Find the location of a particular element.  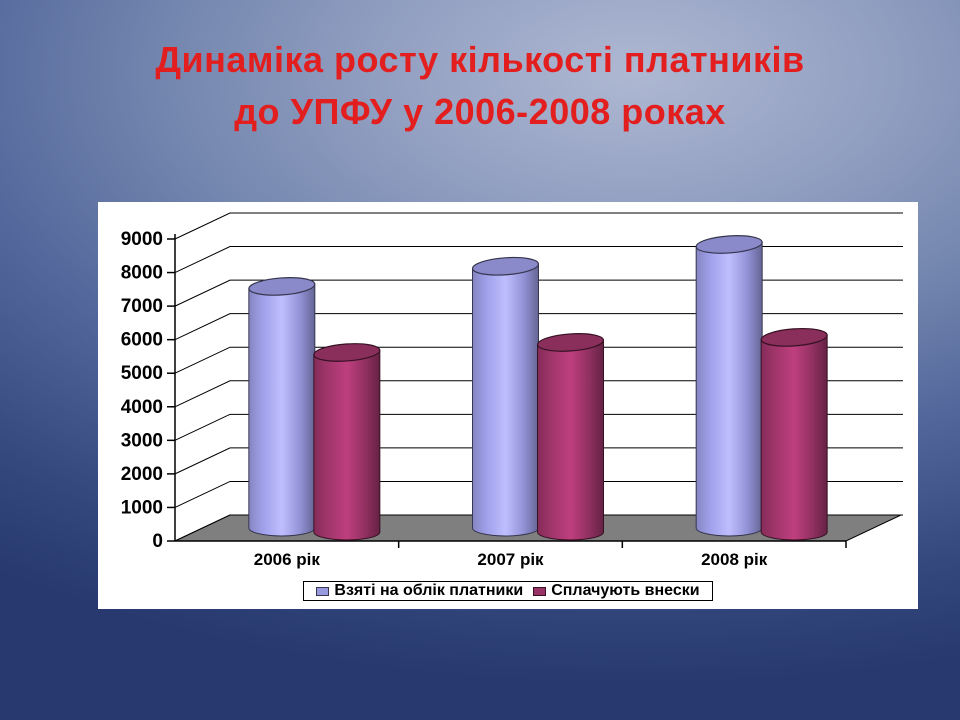

y-tick-label: 1000 is located at coordinates (142, 507).